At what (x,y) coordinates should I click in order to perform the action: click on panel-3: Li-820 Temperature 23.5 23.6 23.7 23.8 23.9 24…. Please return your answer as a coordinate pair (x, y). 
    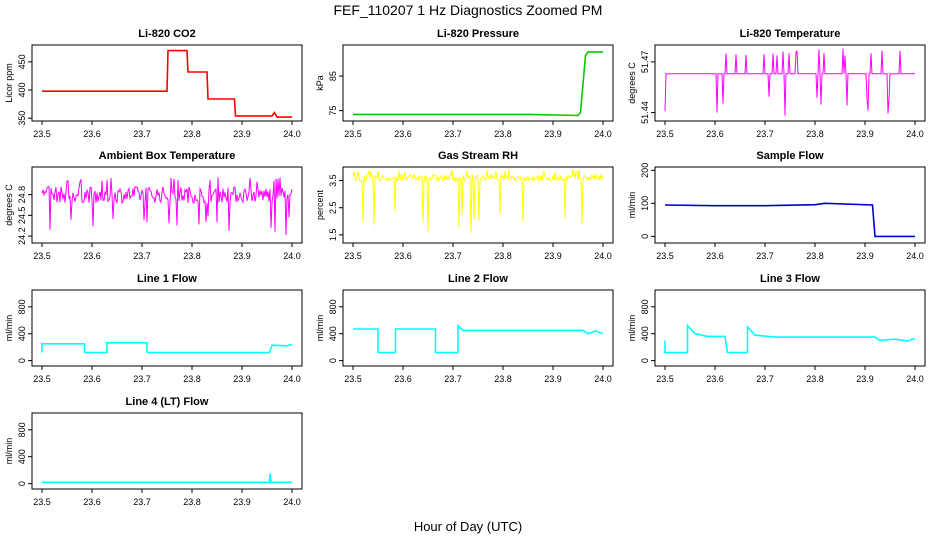
    Looking at the image, I should click on (776, 83).